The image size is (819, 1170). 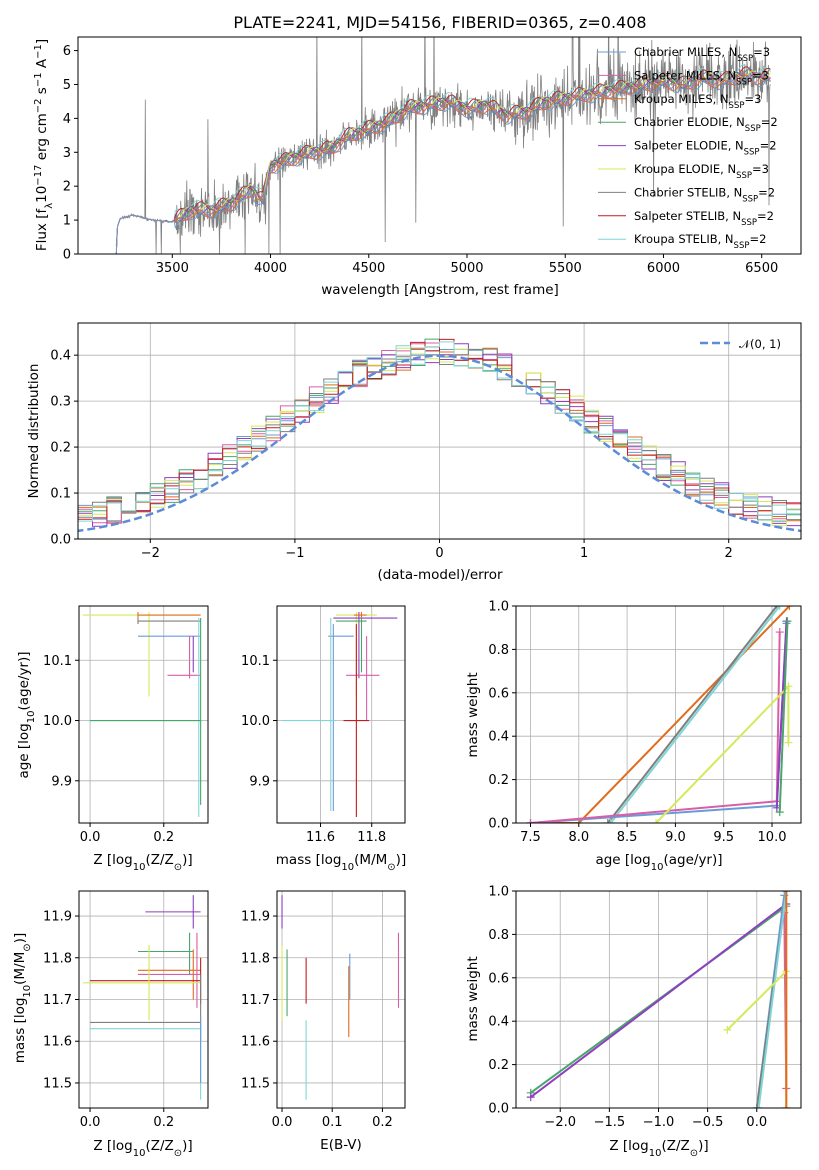 I want to click on x-tick-label: 11.8, so click(x=371, y=837).